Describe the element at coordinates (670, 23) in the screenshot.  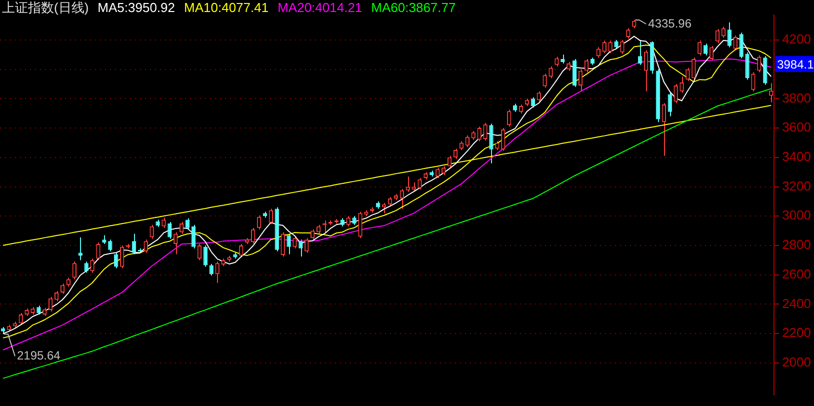
I see `annotation: 4335.96` at that location.